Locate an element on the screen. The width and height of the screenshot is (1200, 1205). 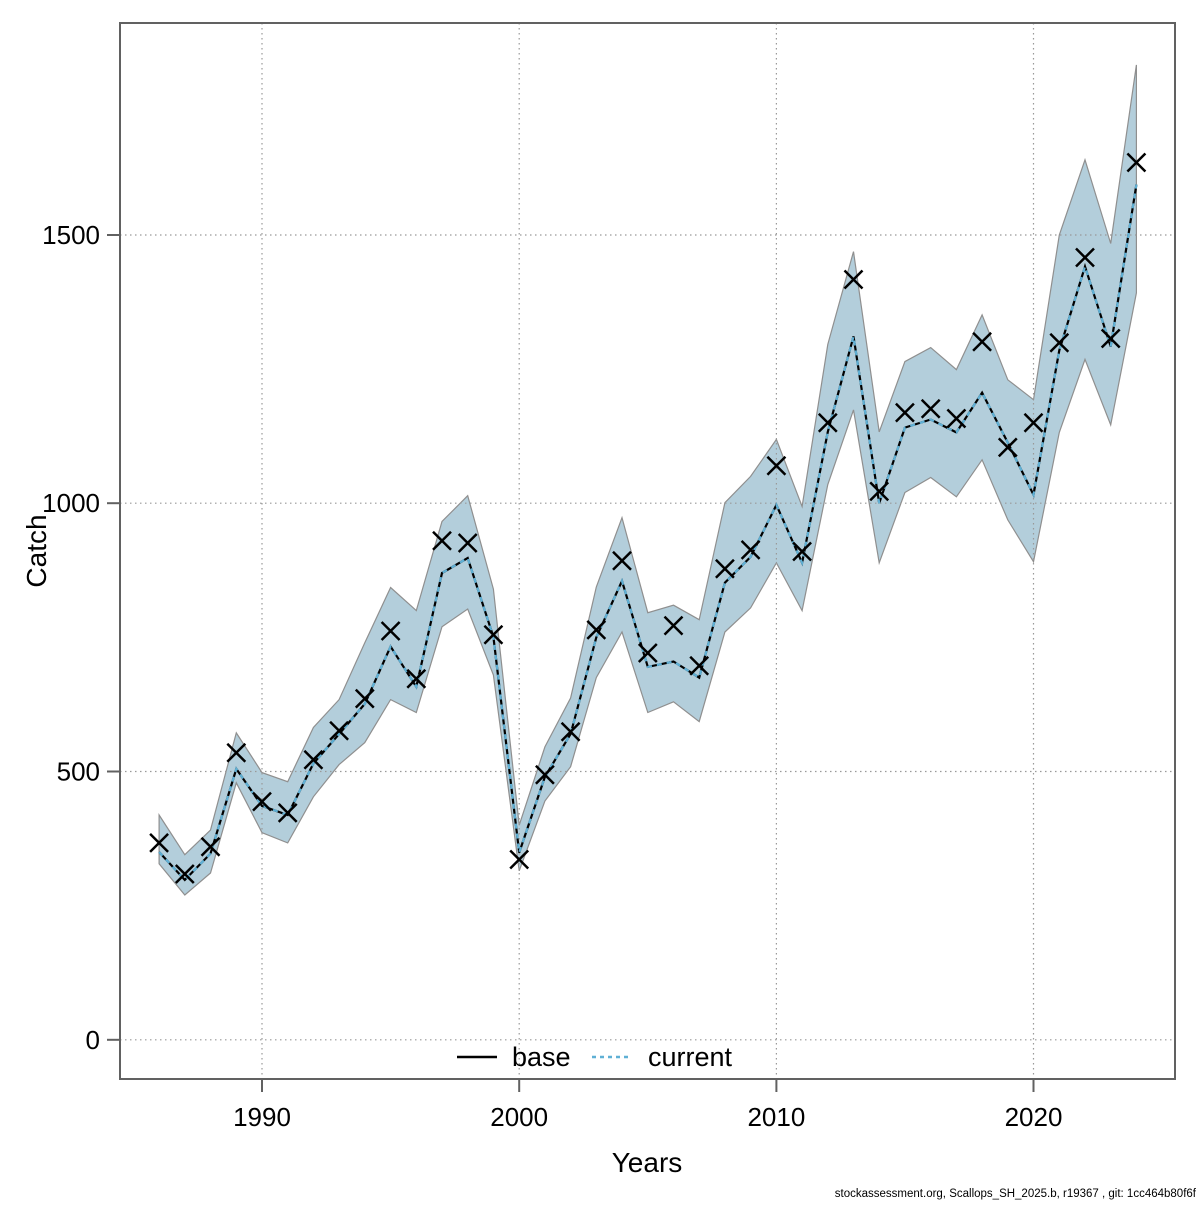
x-tick-label: 2000 is located at coordinates (519, 1117).